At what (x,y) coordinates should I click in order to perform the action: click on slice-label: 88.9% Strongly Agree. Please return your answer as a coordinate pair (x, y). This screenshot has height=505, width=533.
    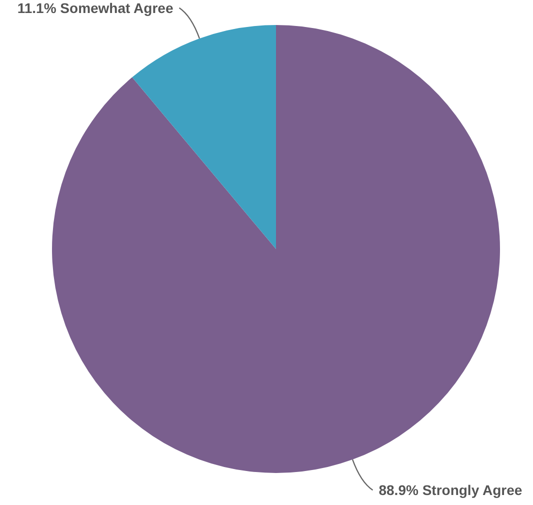
    Looking at the image, I should click on (450, 490).